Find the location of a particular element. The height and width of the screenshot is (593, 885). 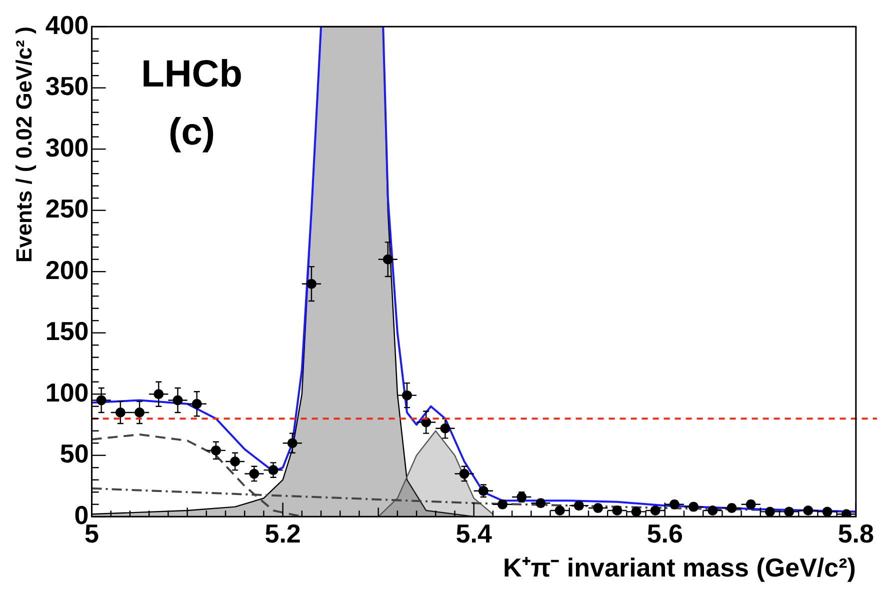

y-tick-label: 300 is located at coordinates (67, 147).